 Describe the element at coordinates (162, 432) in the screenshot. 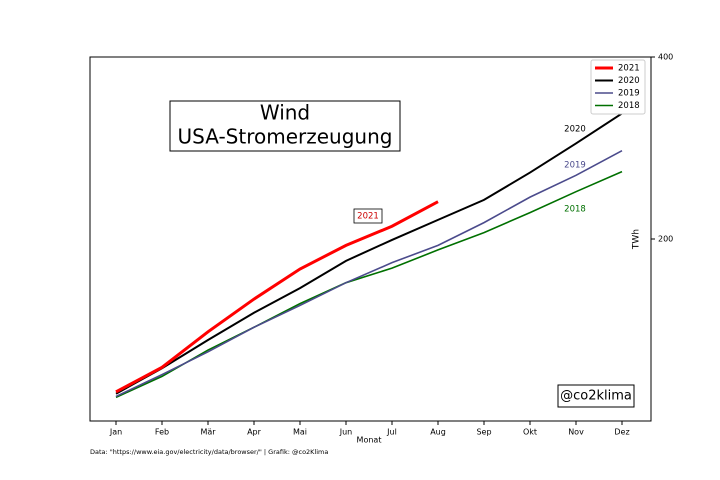

I see `x-tick-label: Feb` at that location.